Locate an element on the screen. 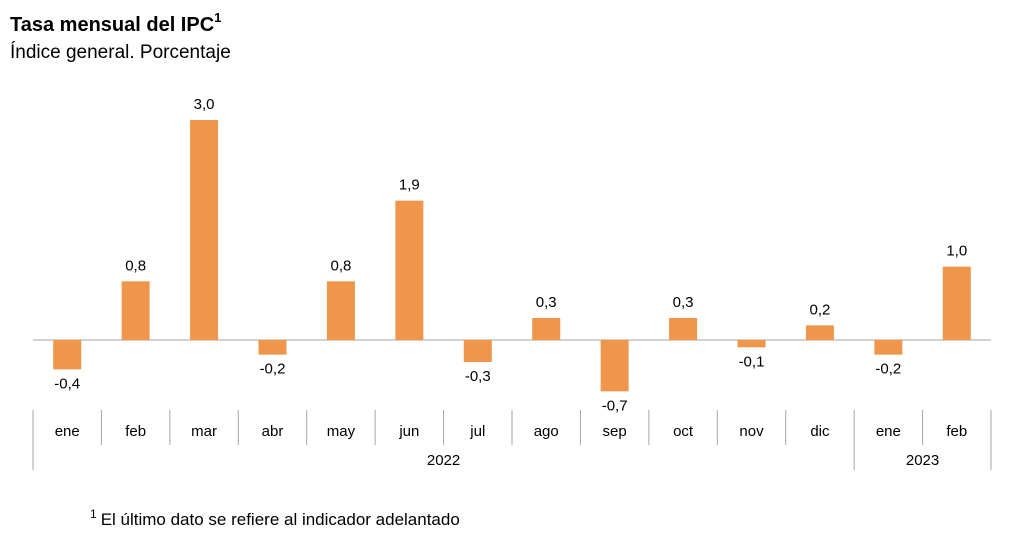 This screenshot has width=1024, height=542. x-tick-label: ago is located at coordinates (546, 431).